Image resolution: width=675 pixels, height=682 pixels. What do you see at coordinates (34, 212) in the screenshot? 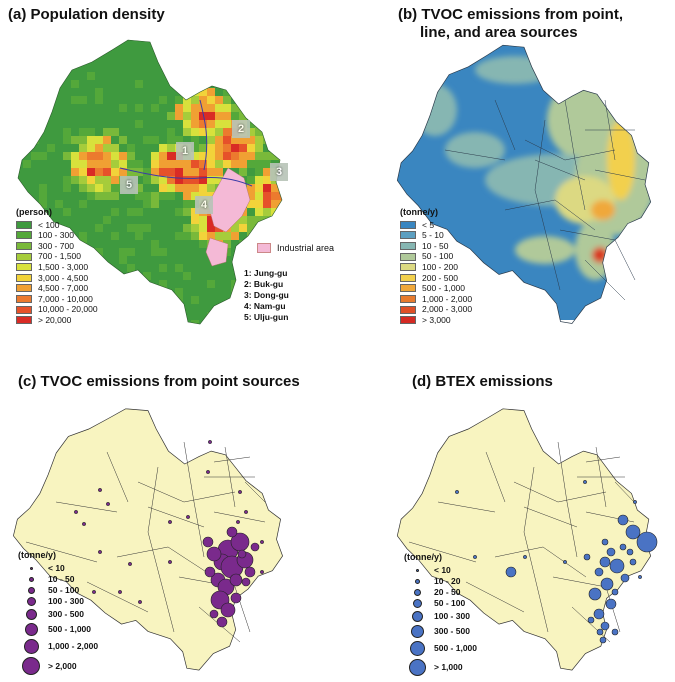
I see `population-legend-title: (person)` at bounding box center [34, 212].